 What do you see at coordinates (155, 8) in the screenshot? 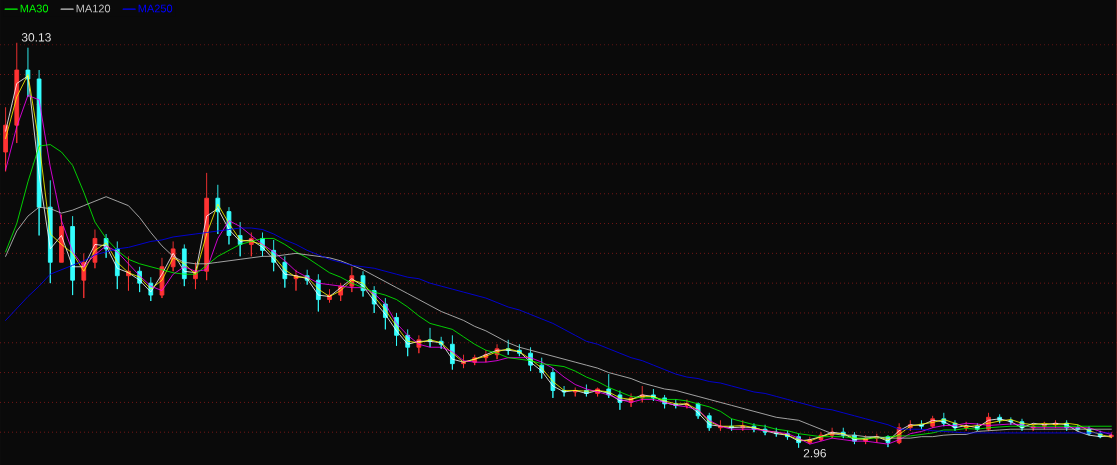
I see `legend-label: MA250` at bounding box center [155, 8].